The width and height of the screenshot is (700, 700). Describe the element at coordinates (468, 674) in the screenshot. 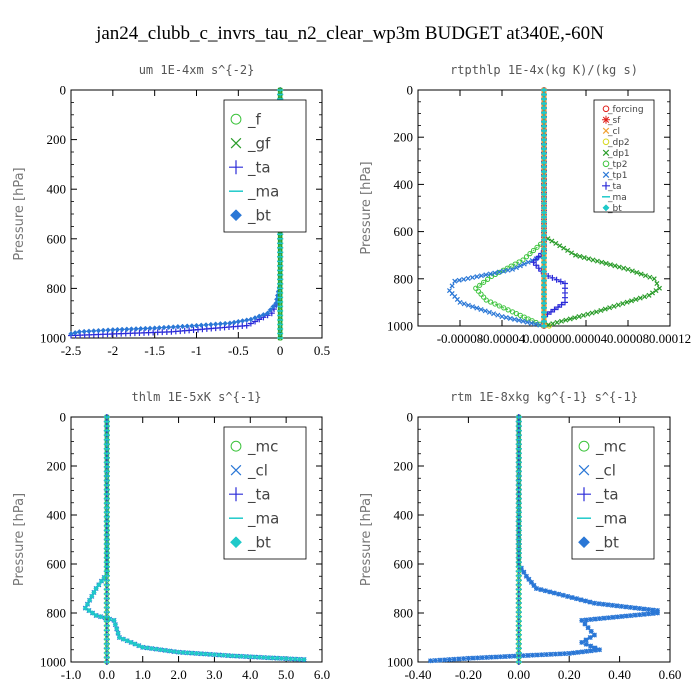

I see `x-tick-label: -0.20` at that location.